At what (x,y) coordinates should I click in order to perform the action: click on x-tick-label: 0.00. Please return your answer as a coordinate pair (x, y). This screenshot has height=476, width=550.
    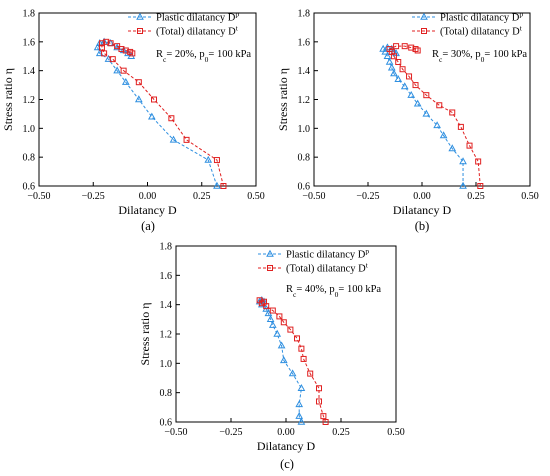
    Looking at the image, I should click on (286, 432).